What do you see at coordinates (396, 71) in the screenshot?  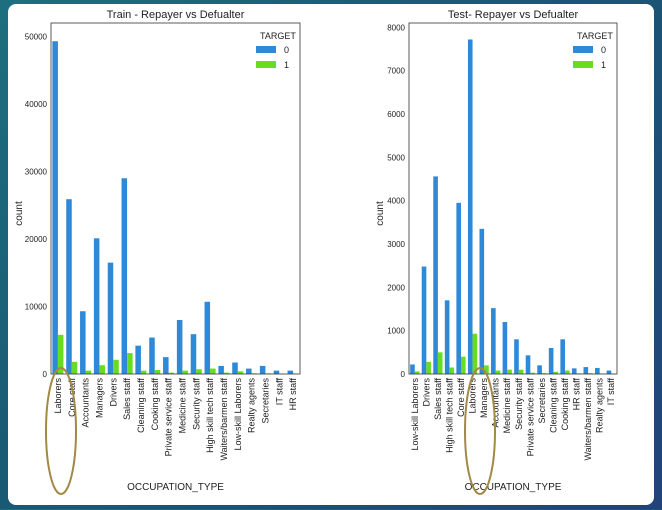 I see `y-tick-label: 7000` at bounding box center [396, 71].